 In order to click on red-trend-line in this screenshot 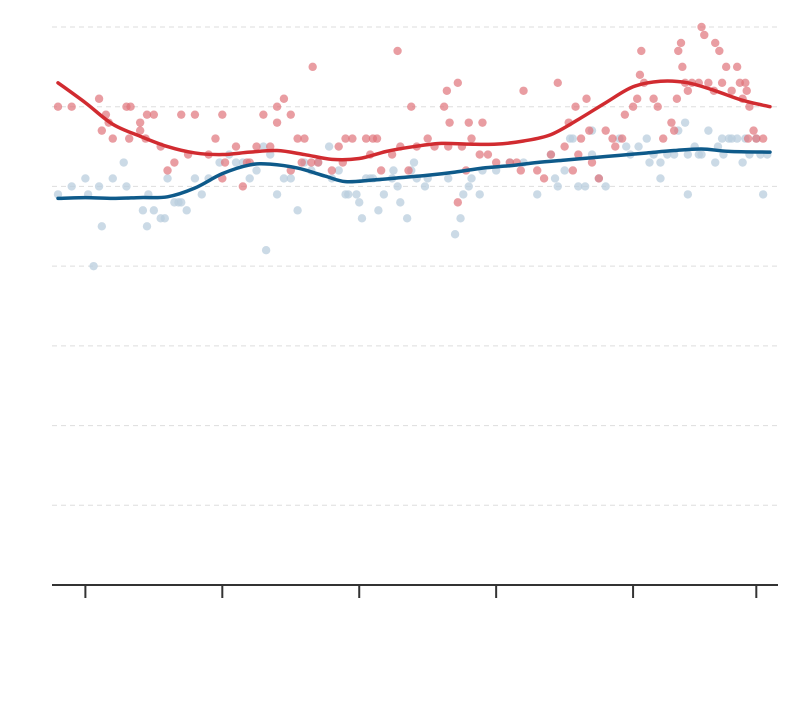, I will do `click(414, 120)`.